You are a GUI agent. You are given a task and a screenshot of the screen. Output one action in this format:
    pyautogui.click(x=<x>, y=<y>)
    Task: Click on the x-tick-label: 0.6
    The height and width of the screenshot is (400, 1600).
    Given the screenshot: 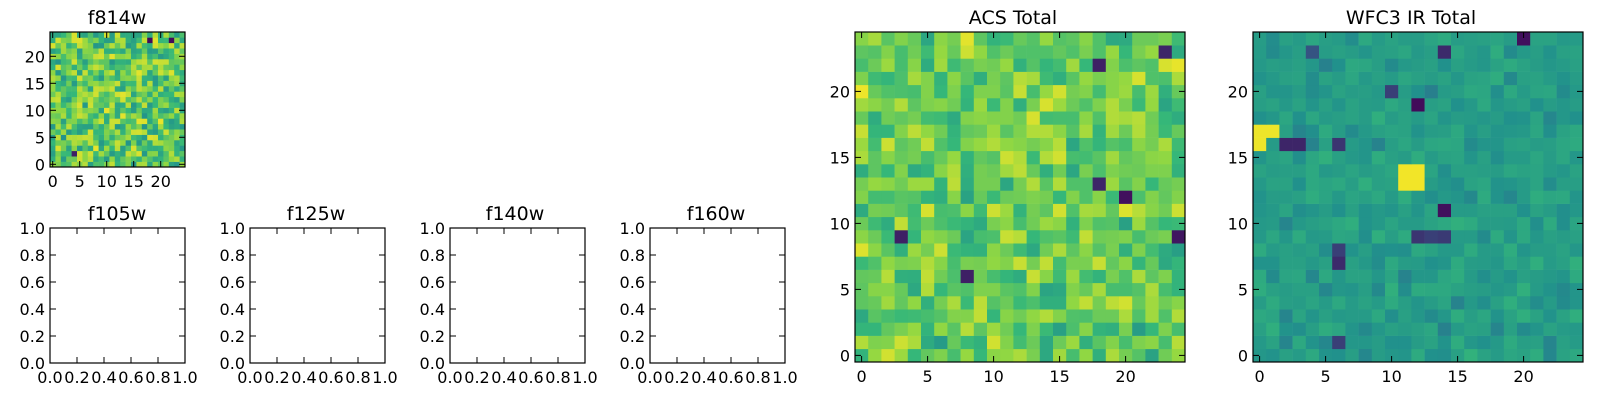 What is the action you would take?
    pyautogui.click(x=730, y=377)
    